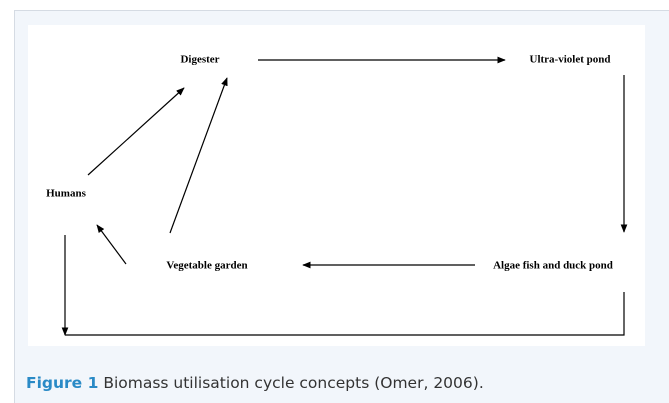 This screenshot has height=403, width=669. I want to click on node-label: Digester, so click(199, 60).